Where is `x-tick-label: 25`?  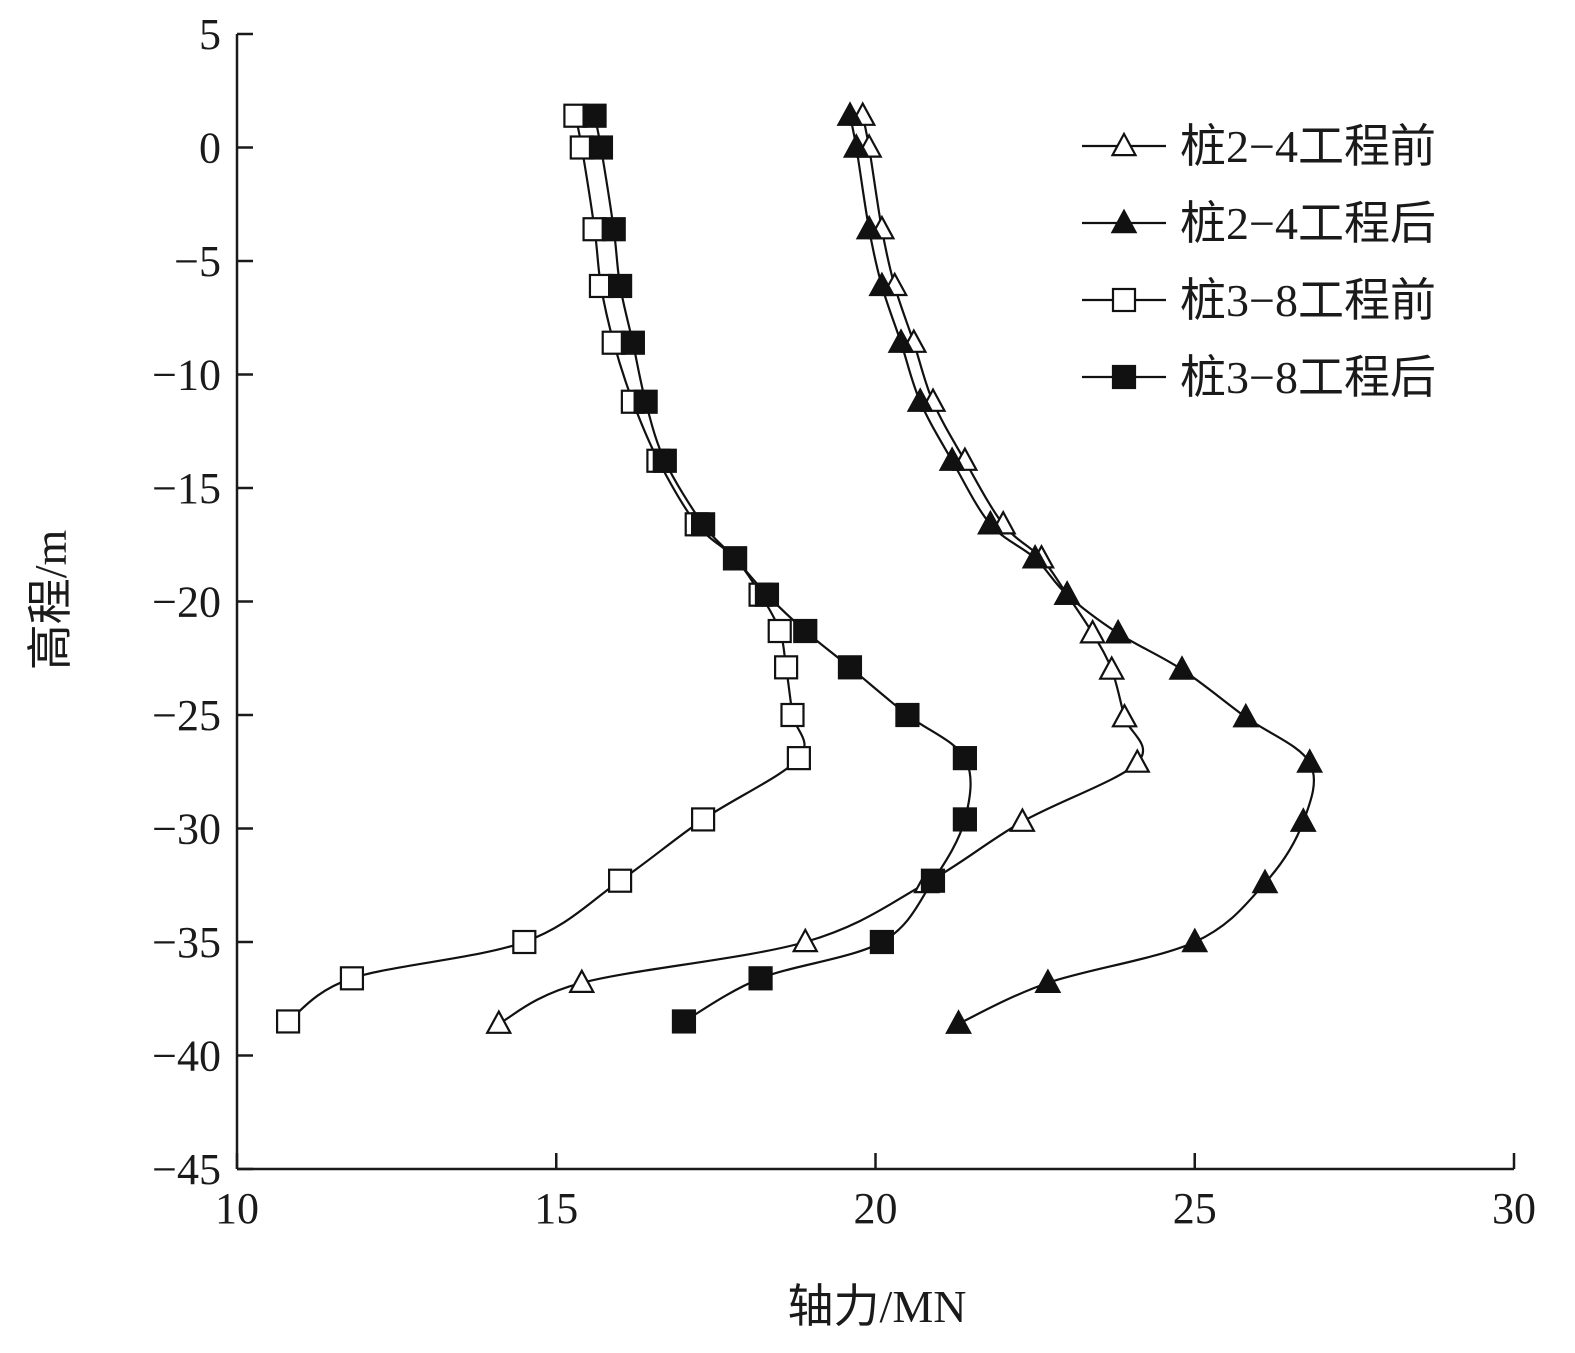 x-tick-label: 25 is located at coordinates (1195, 1208).